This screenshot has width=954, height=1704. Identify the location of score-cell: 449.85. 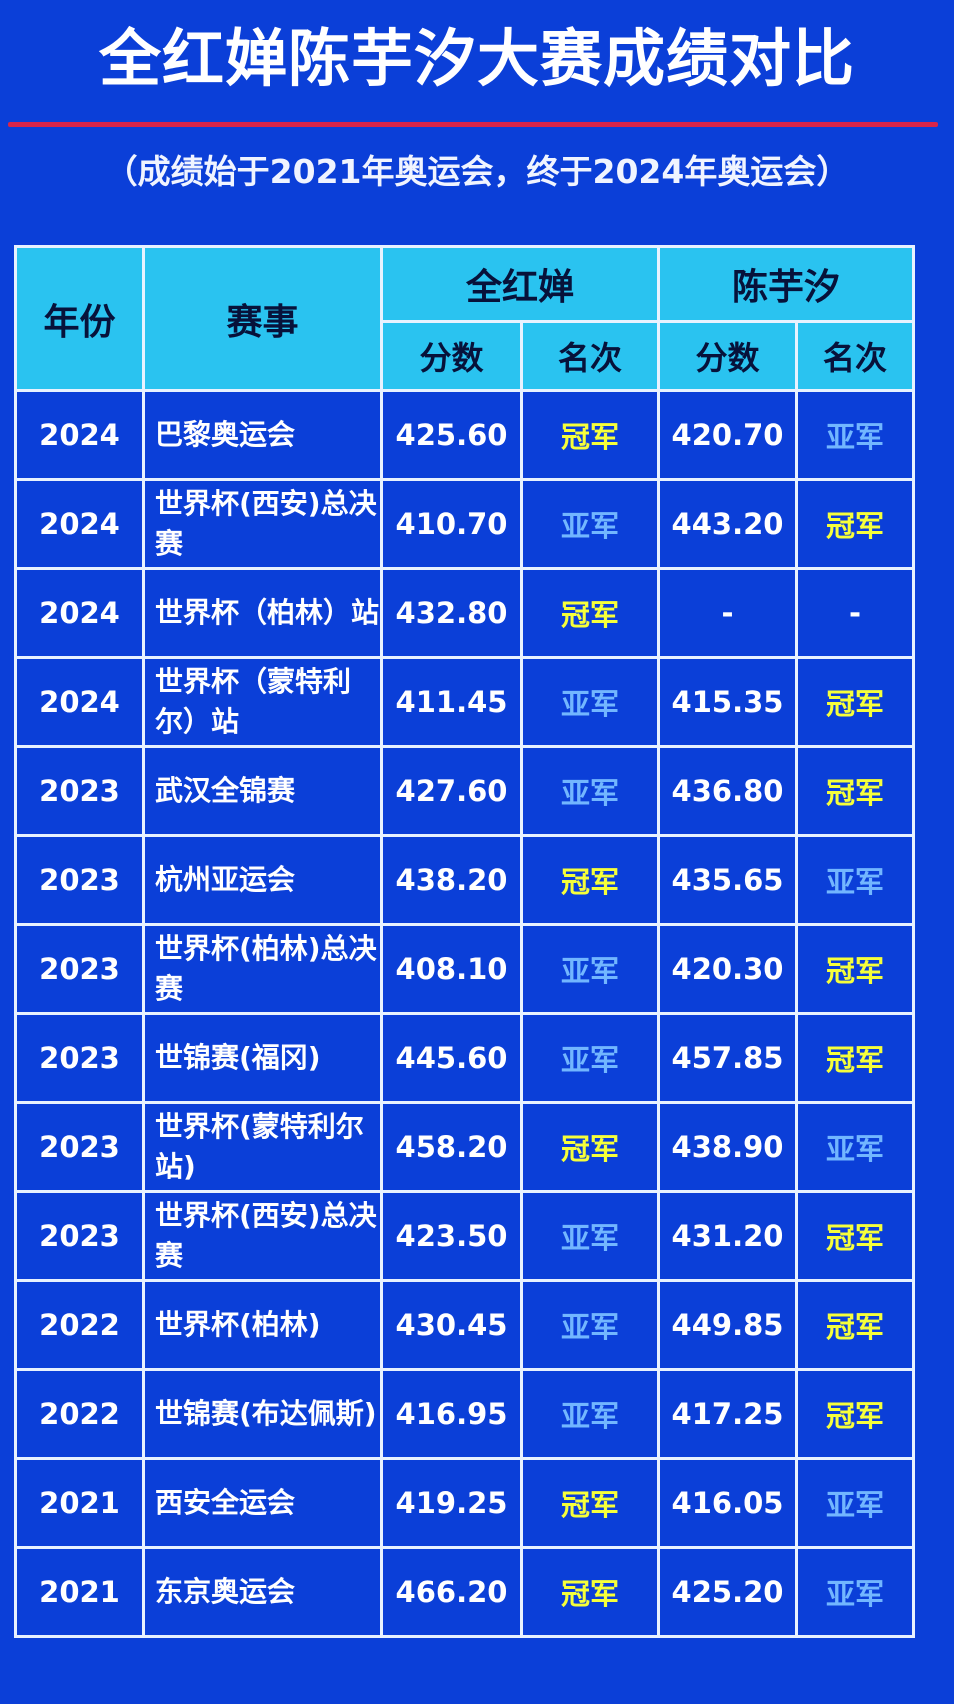
(728, 1325).